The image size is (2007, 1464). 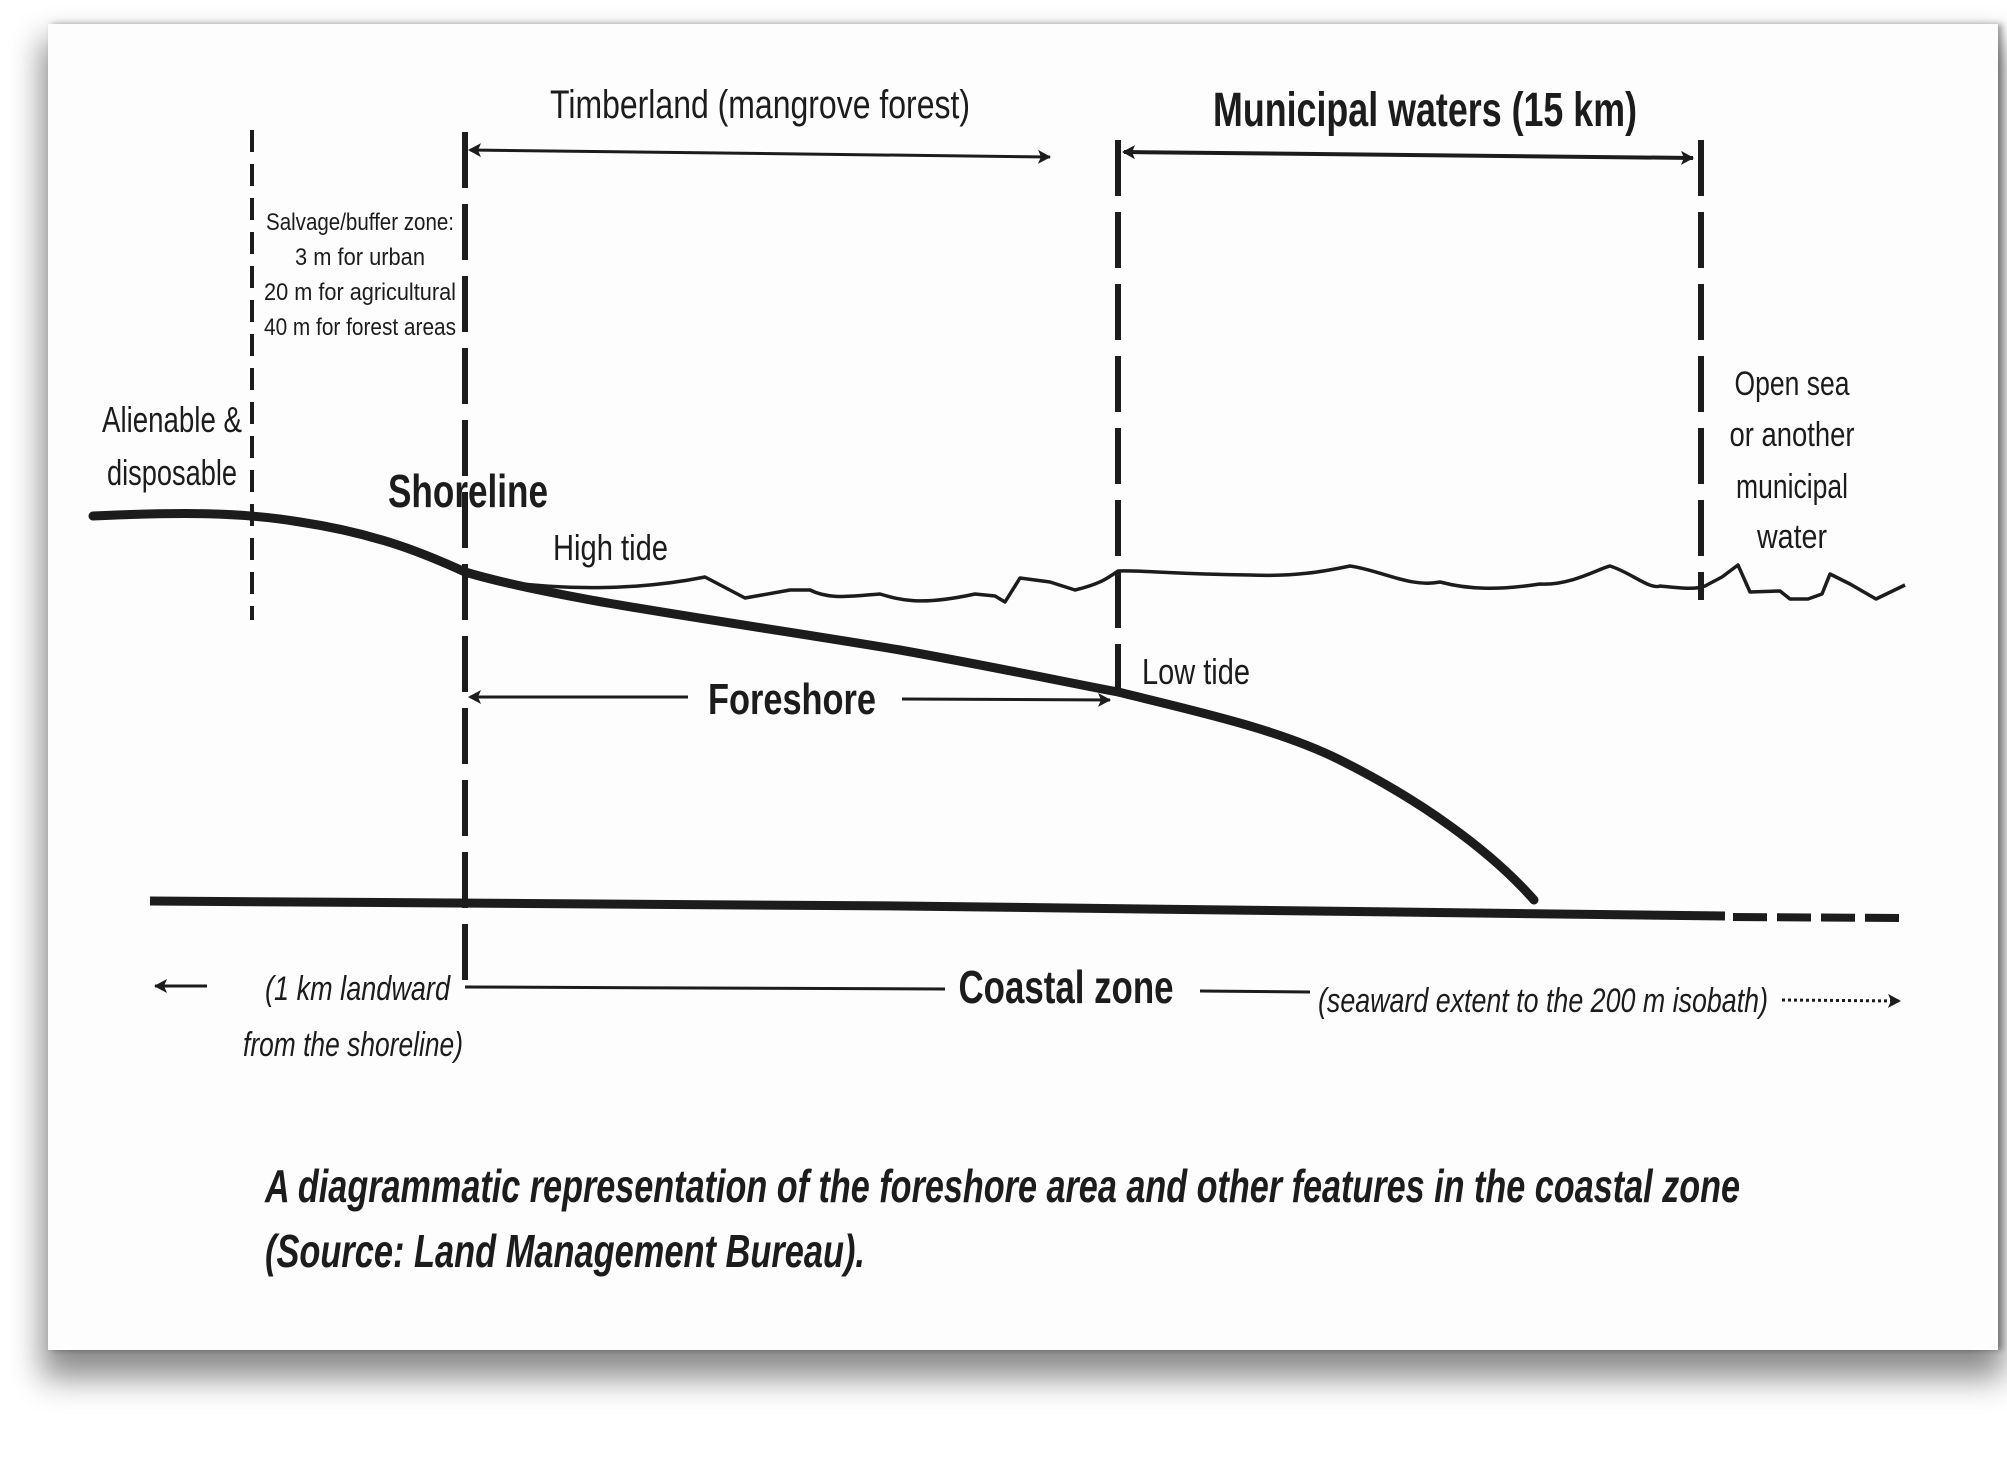 What do you see at coordinates (1791, 537) in the screenshot?
I see `open-sea-label-line4: water` at bounding box center [1791, 537].